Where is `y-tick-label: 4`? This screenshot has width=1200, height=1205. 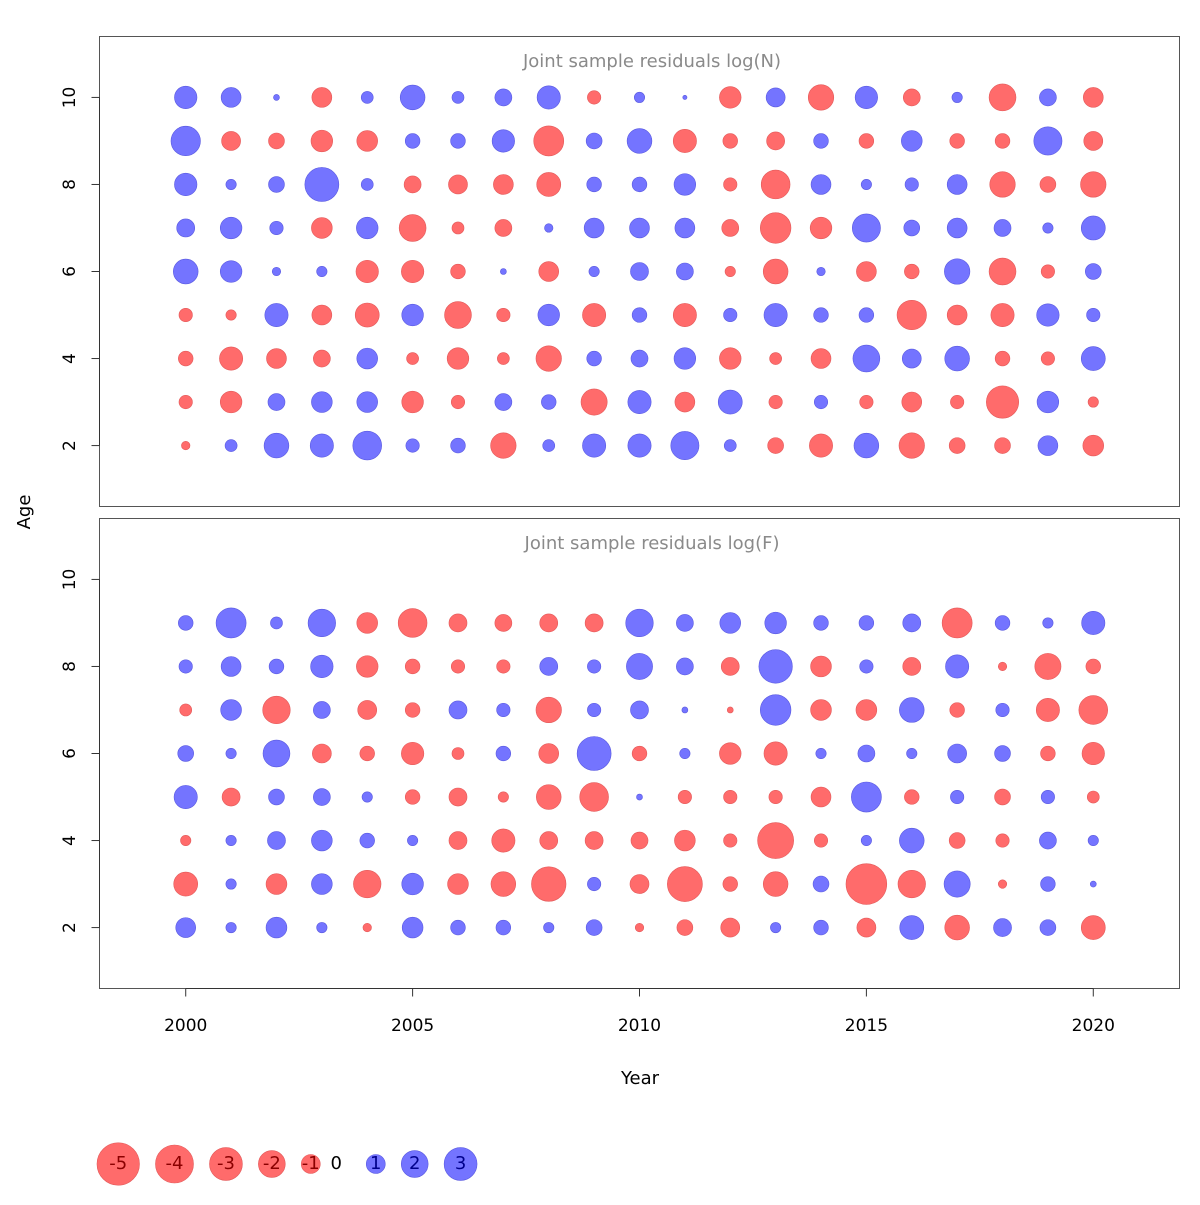 y-tick-label: 4 is located at coordinates (70, 840).